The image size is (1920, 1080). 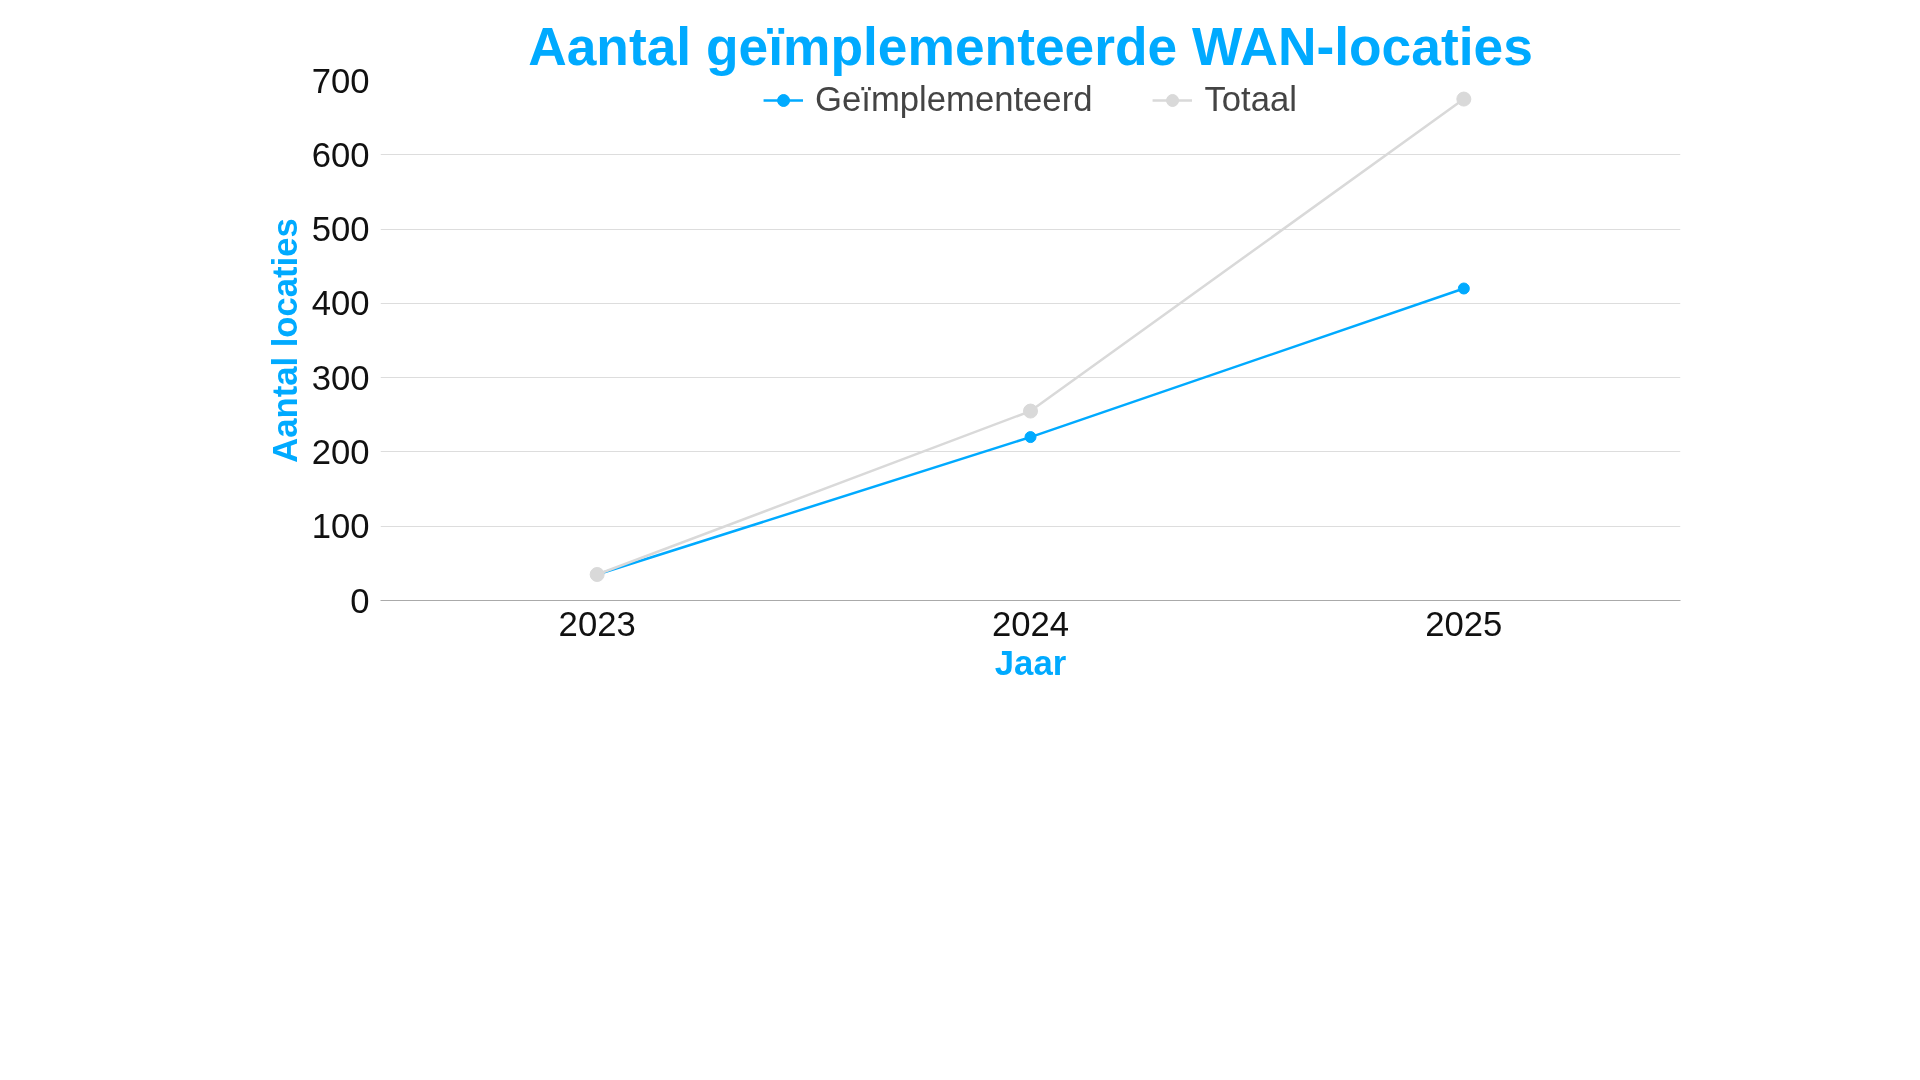 I want to click on x-tick-label: 2023, so click(x=597, y=623).